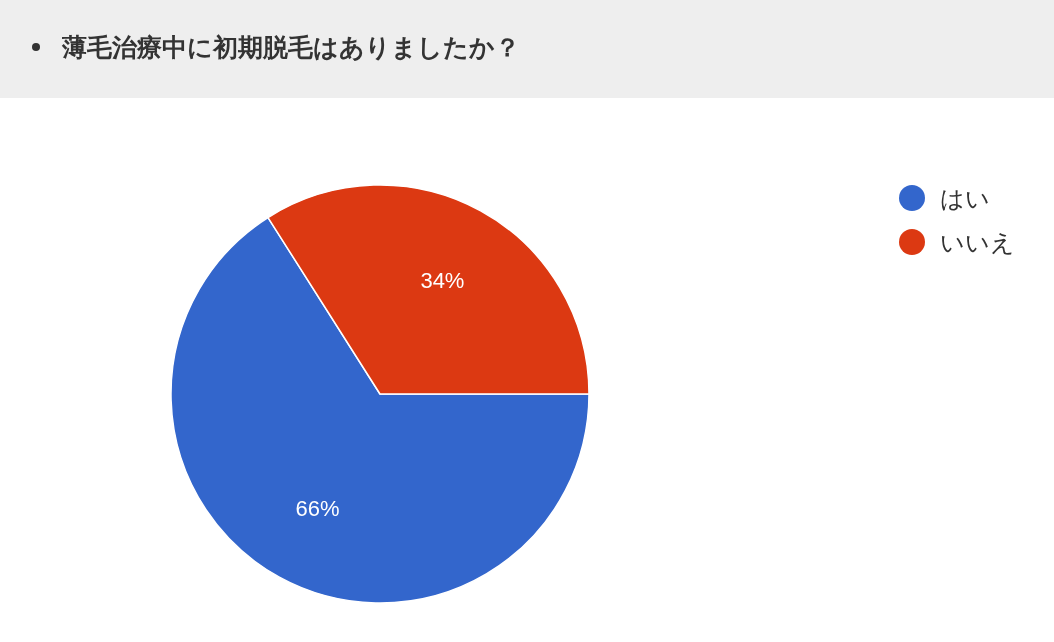 The image size is (1054, 642). I want to click on data-label: 34%, so click(442, 281).